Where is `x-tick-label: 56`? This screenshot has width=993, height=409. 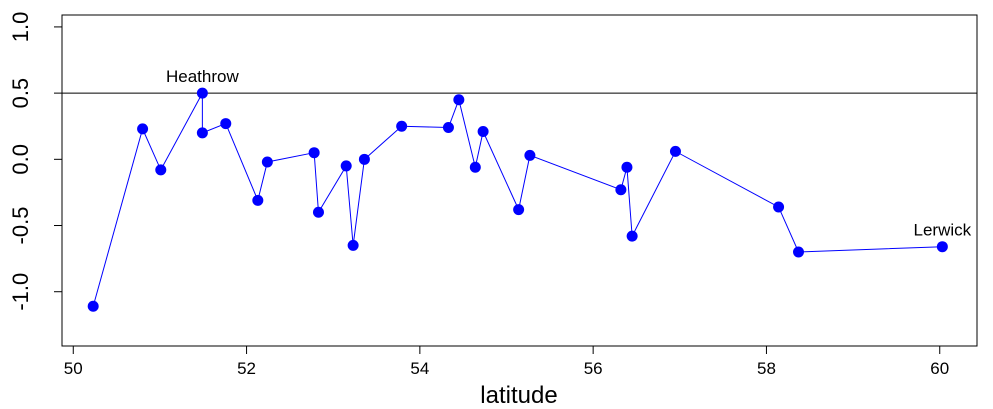
x-tick-label: 56 is located at coordinates (593, 368).